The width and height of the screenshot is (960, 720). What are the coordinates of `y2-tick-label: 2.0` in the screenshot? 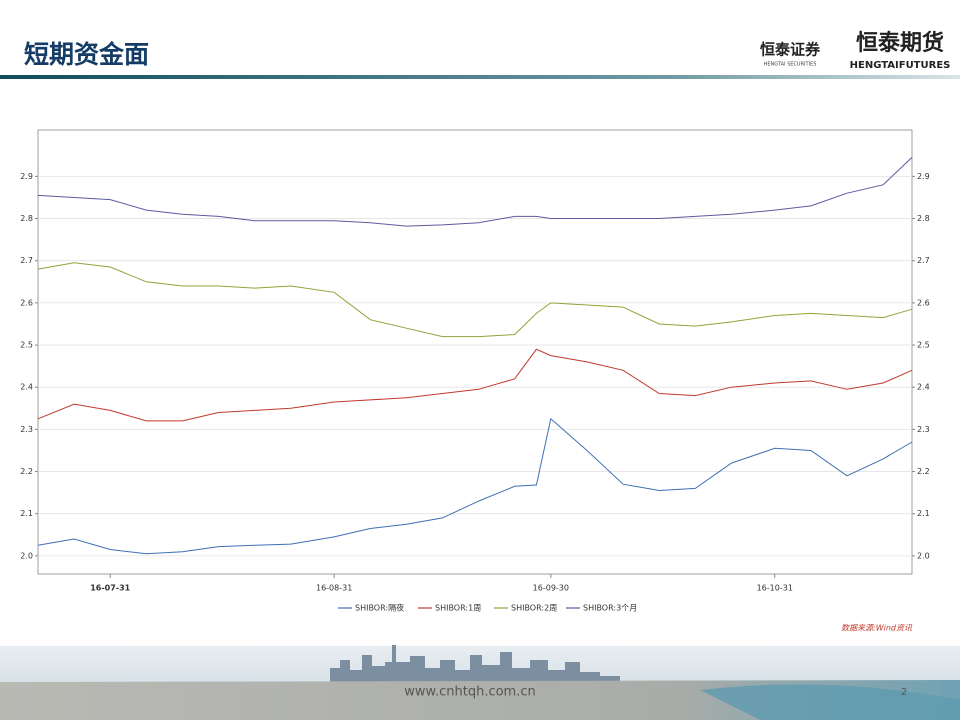 It's located at (923, 555).